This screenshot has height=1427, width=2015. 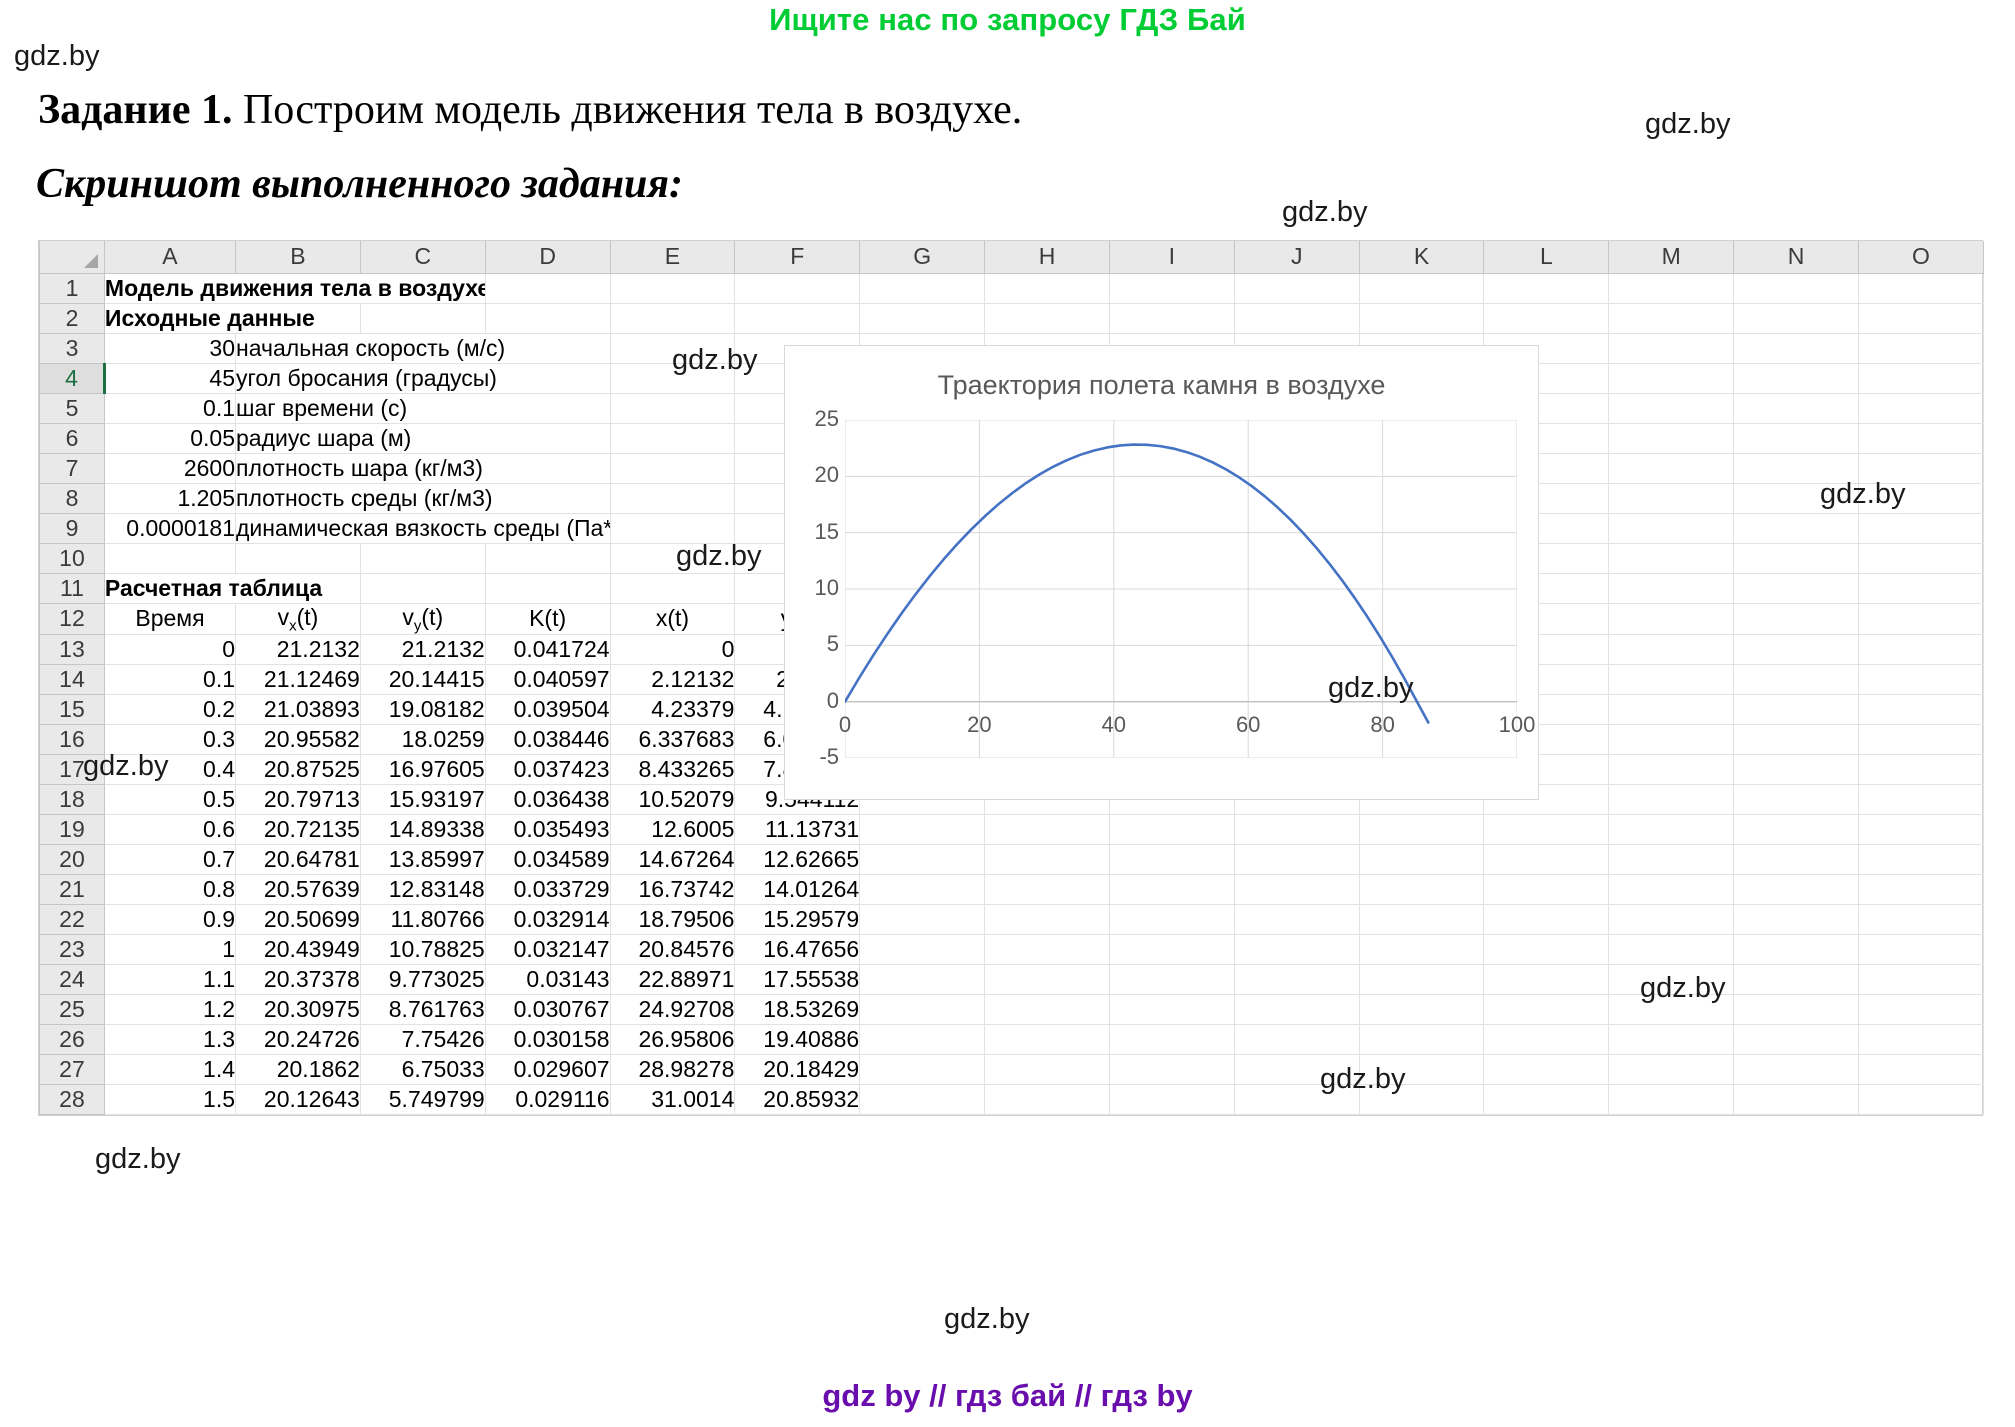 What do you see at coordinates (170, 710) in the screenshot?
I see `cell-time: 0.2` at bounding box center [170, 710].